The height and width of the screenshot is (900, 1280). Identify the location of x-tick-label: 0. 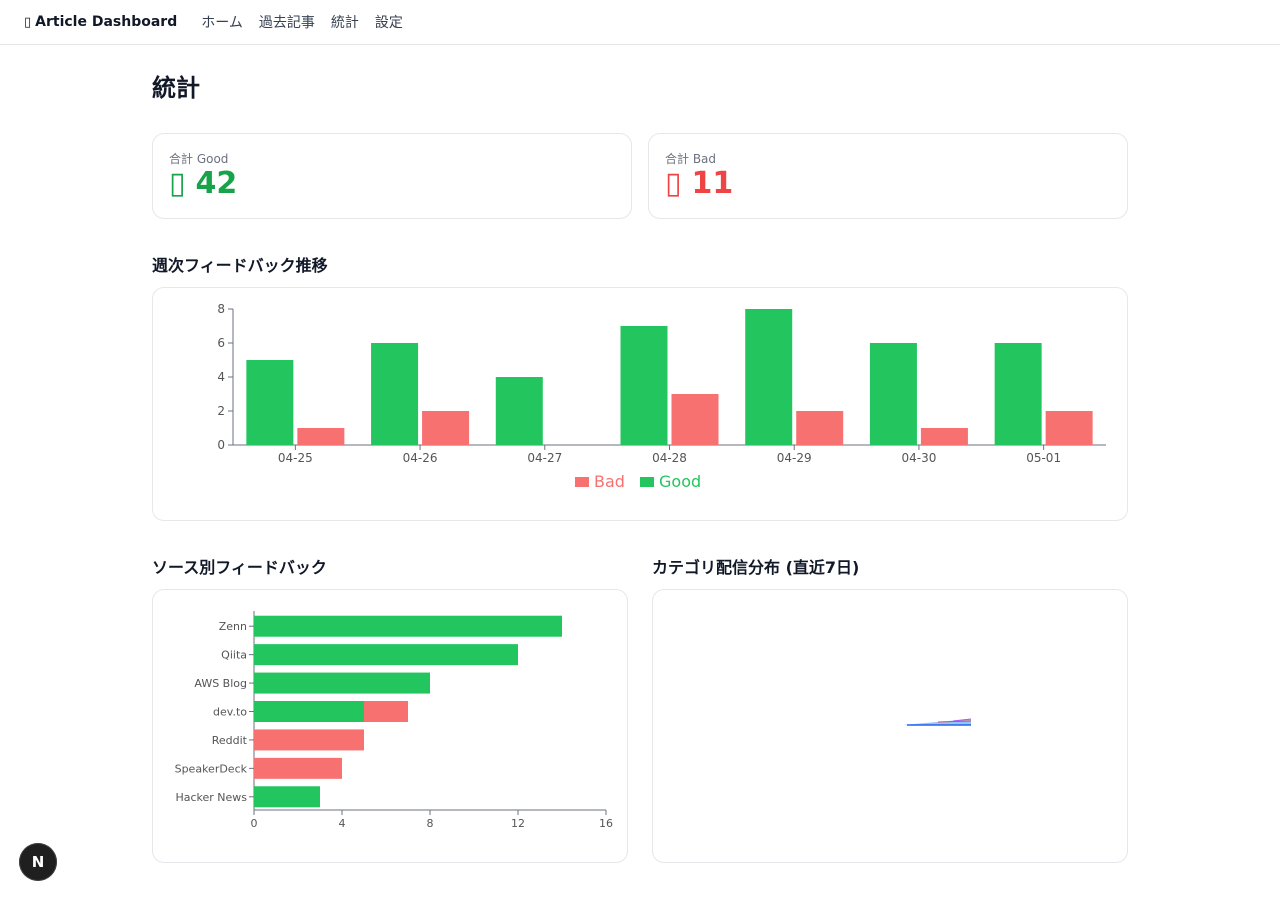
(254, 823).